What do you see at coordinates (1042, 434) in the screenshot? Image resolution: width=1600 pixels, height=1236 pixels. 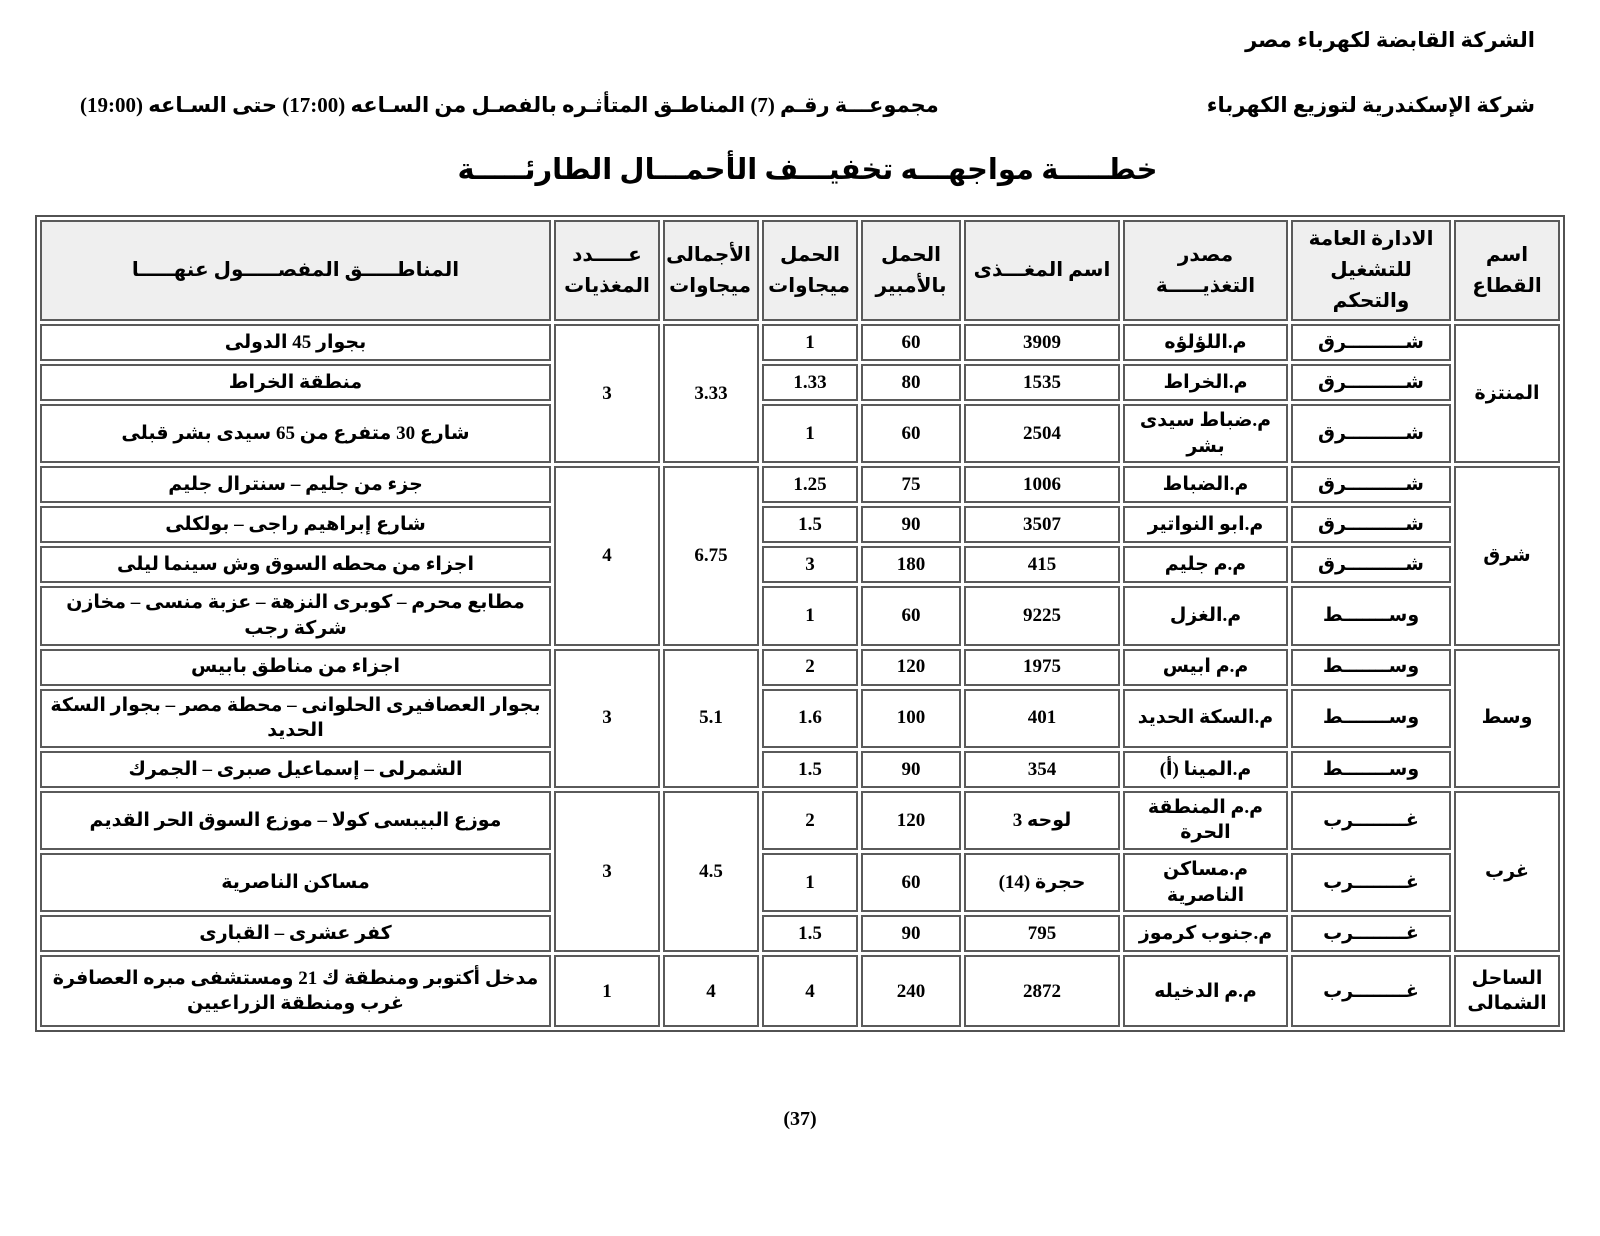 I see `cell-feeder-name: 2504` at bounding box center [1042, 434].